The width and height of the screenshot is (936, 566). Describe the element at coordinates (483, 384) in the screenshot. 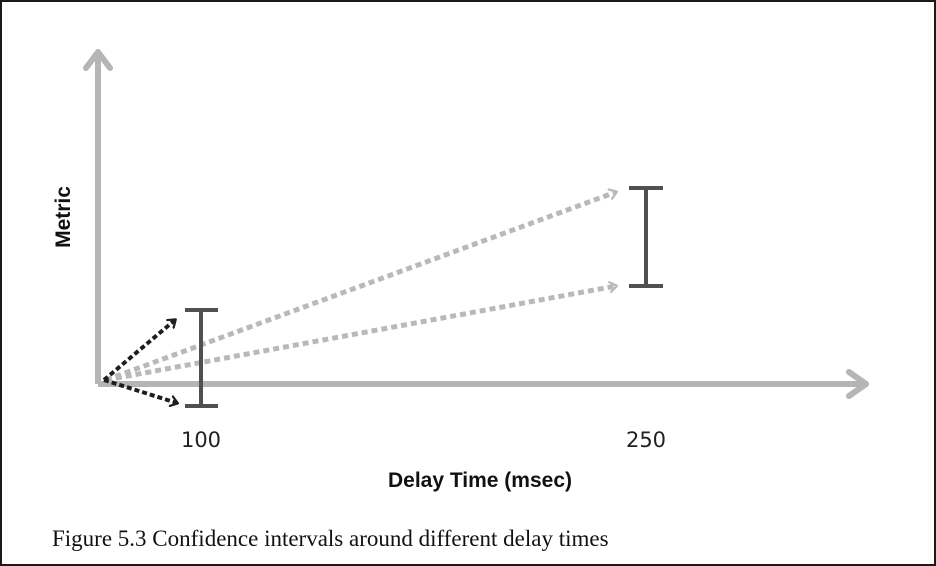

I see `x-axis` at that location.